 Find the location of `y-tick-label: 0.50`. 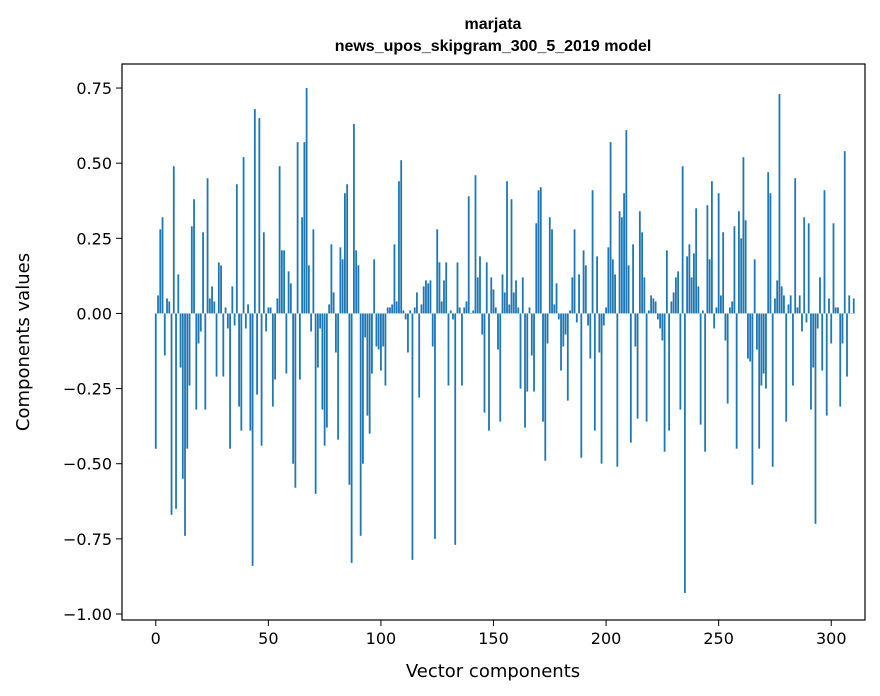

y-tick-label: 0.50 is located at coordinates (94, 163).